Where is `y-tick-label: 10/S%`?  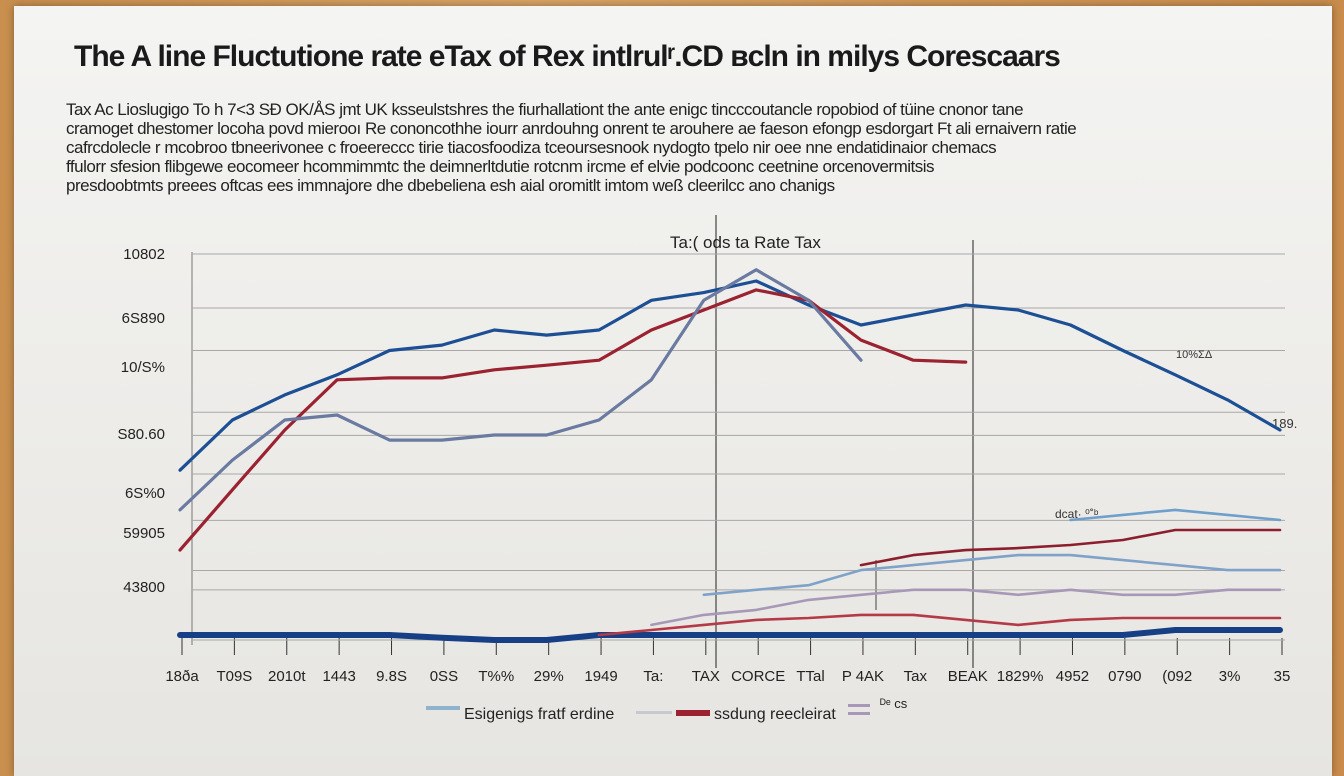 y-tick-label: 10/S% is located at coordinates (143, 367).